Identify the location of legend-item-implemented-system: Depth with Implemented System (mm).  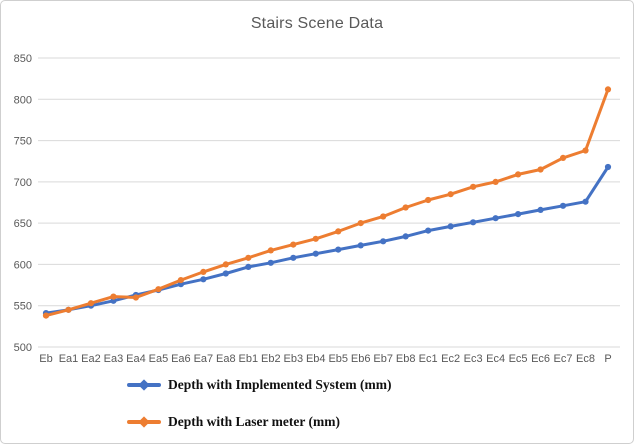
(259, 384).